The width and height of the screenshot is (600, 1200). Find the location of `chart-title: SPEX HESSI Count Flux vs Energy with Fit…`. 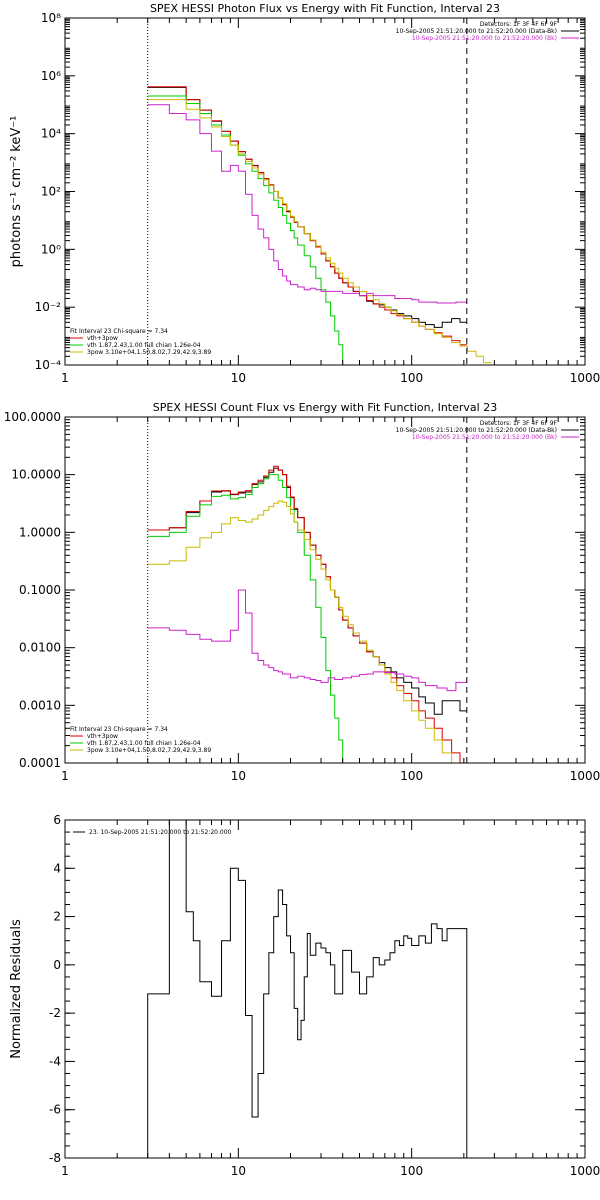

chart-title: SPEX HESSI Count Flux vs Energy with Fit… is located at coordinates (325, 407).